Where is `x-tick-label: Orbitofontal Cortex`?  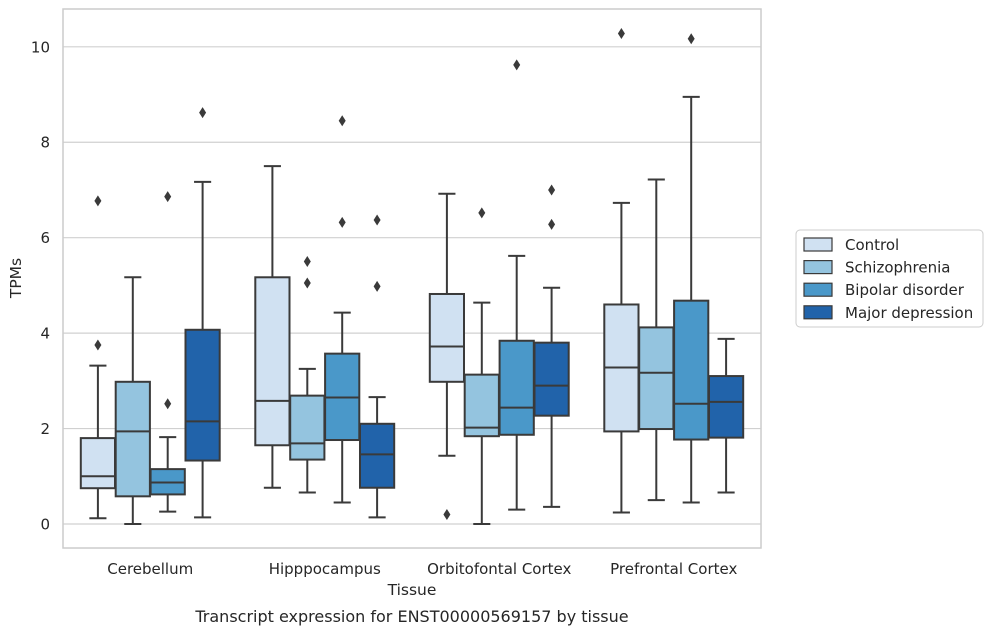
x-tick-label: Orbitofontal Cortex is located at coordinates (499, 569).